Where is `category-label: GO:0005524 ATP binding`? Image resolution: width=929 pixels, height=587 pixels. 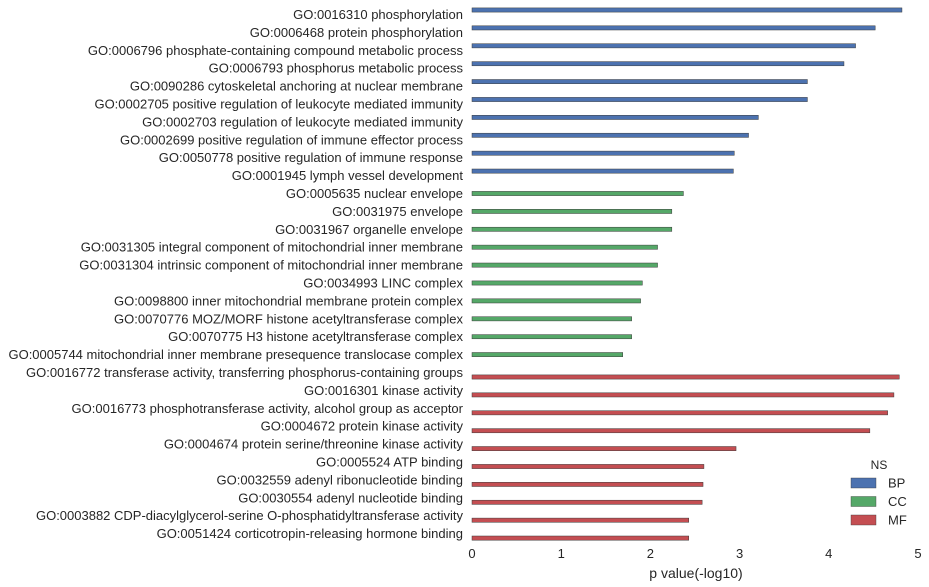
category-label: GO:0005524 ATP binding is located at coordinates (389, 462).